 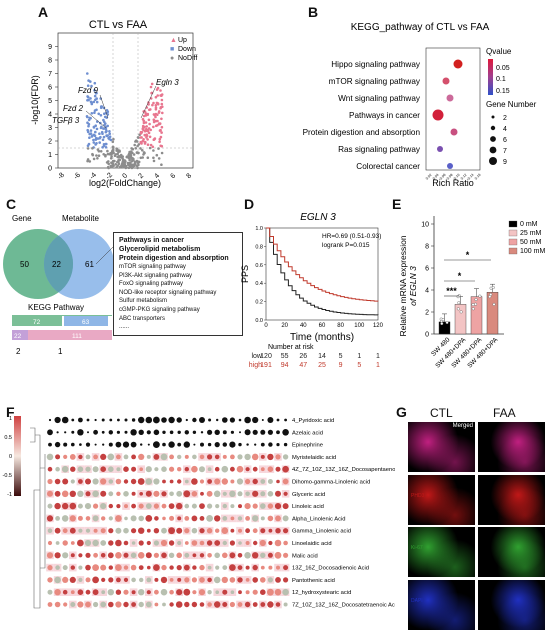 I want to click on b-size-tick: 2, so click(x=505, y=118).